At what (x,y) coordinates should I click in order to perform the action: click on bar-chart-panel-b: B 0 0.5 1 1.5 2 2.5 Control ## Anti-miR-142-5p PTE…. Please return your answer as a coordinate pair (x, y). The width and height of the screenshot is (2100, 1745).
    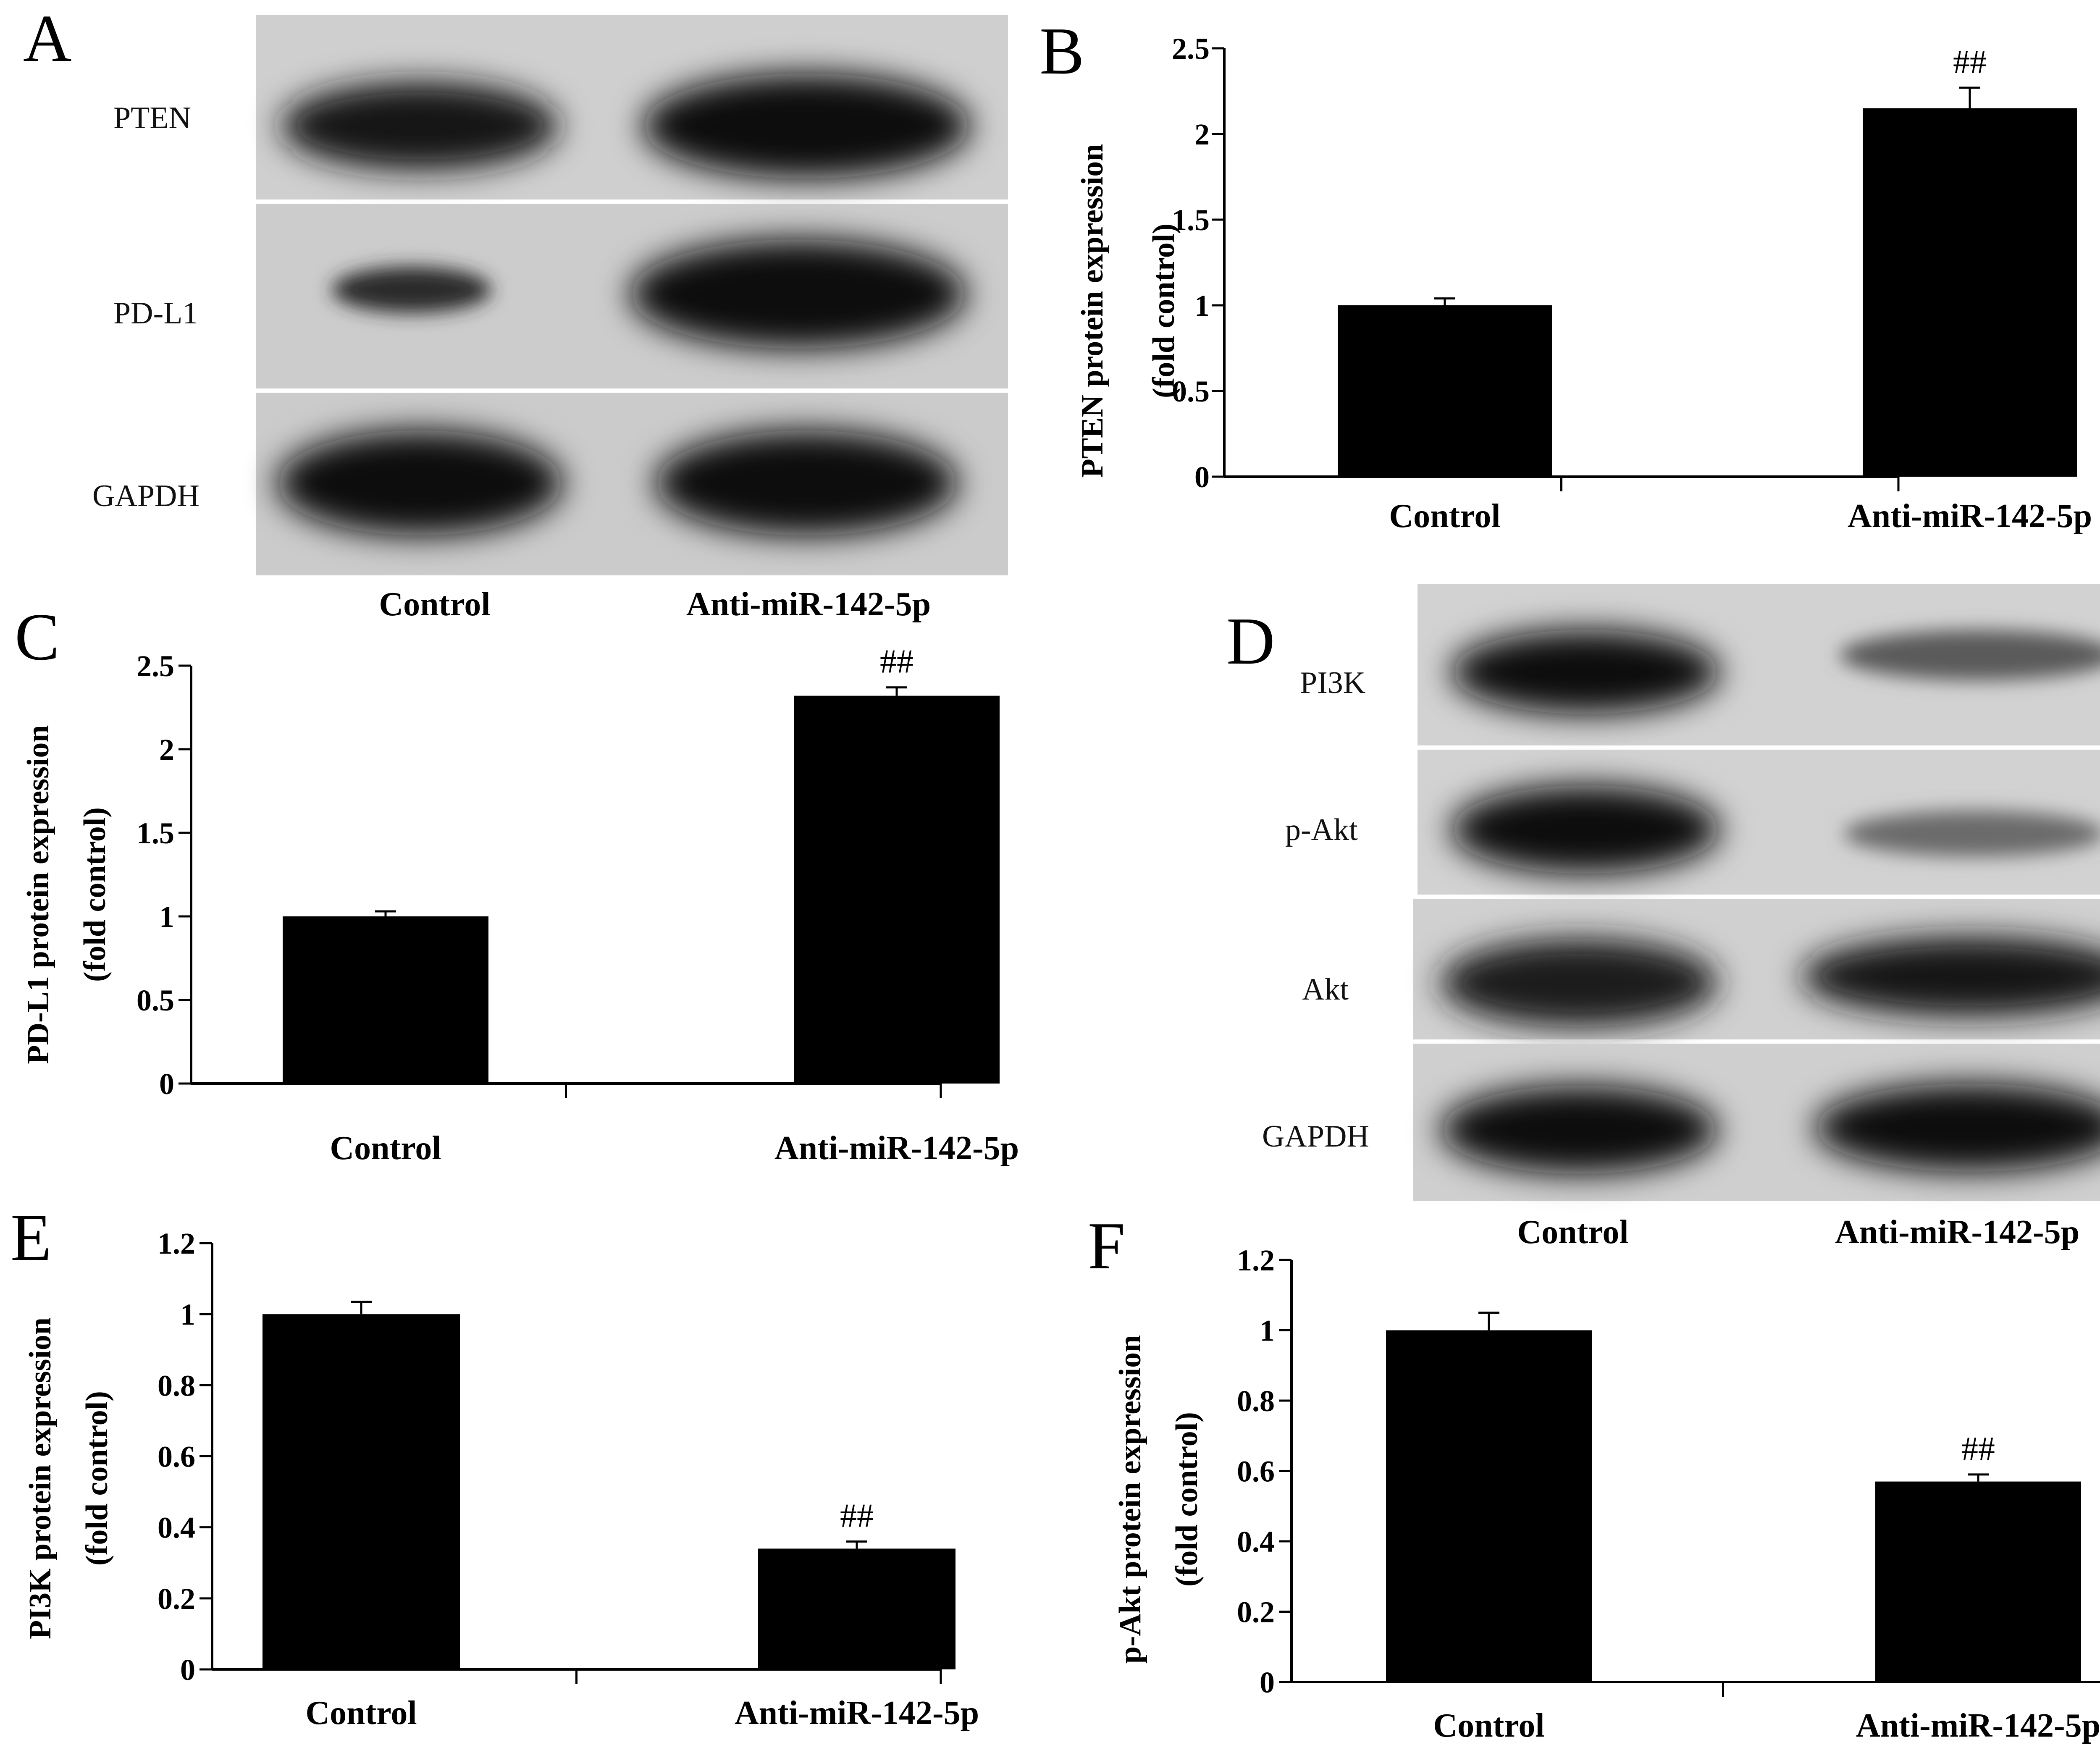
    Looking at the image, I should click on (1566, 274).